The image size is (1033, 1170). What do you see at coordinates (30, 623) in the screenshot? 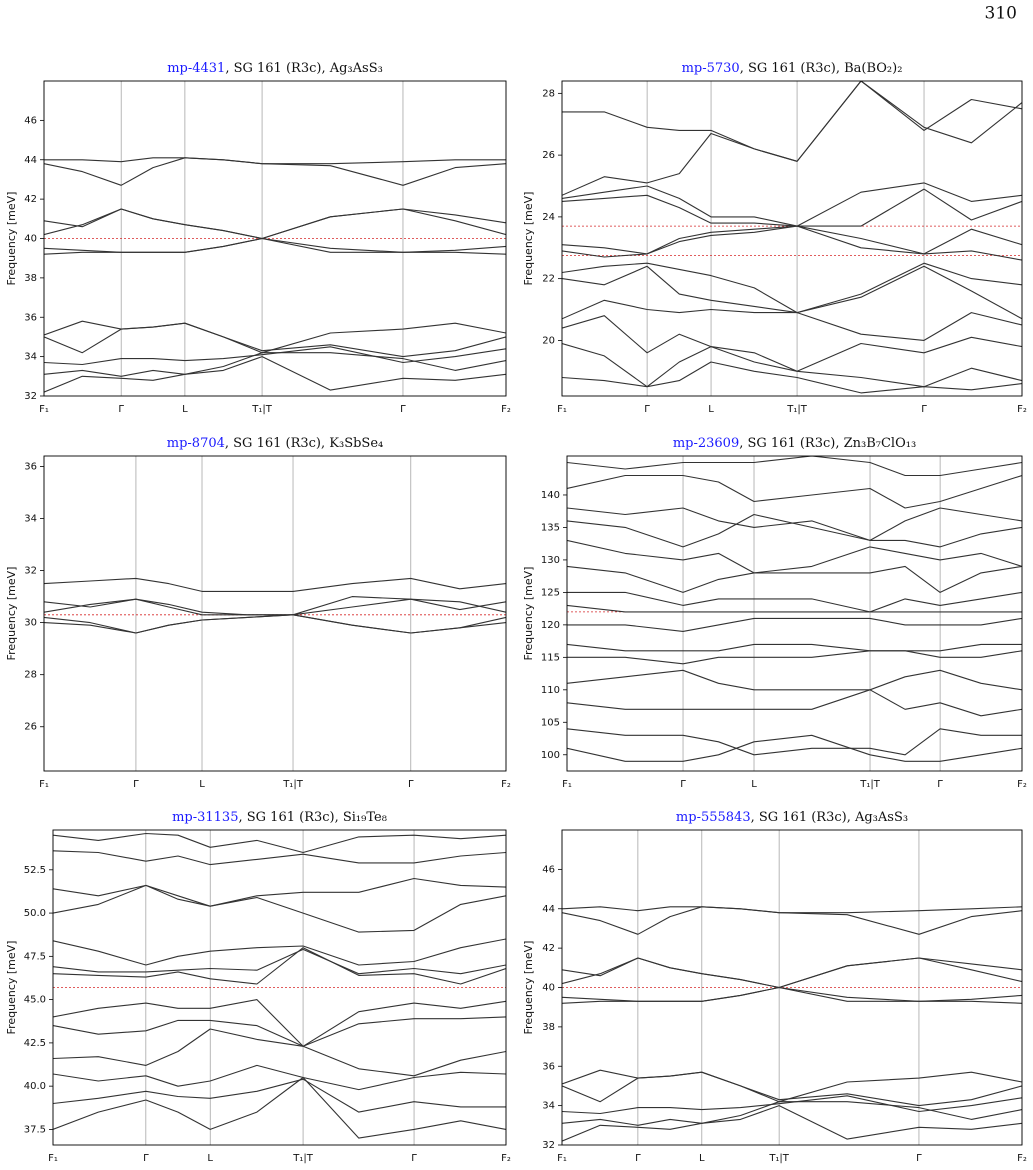
I see `y-tick-label: 30` at bounding box center [30, 623].